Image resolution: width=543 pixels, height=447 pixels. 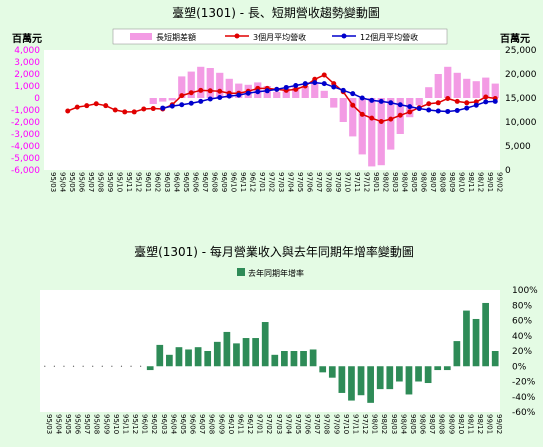 I want to click on legend-label-3m: 3個月平均營收, so click(x=279, y=37).